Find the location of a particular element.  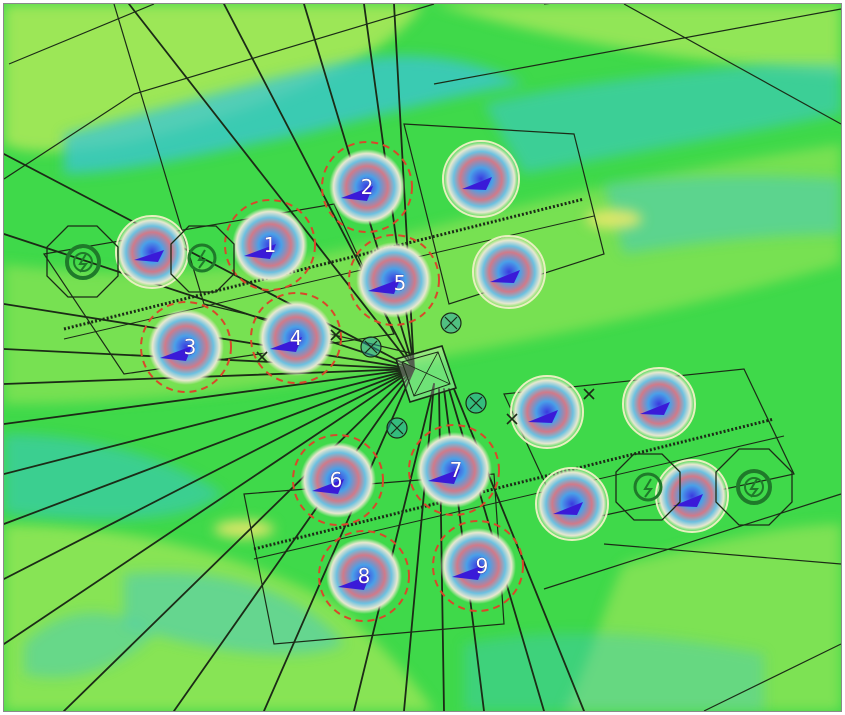

anchor-2-label: 2 is located at coordinates (367, 187).